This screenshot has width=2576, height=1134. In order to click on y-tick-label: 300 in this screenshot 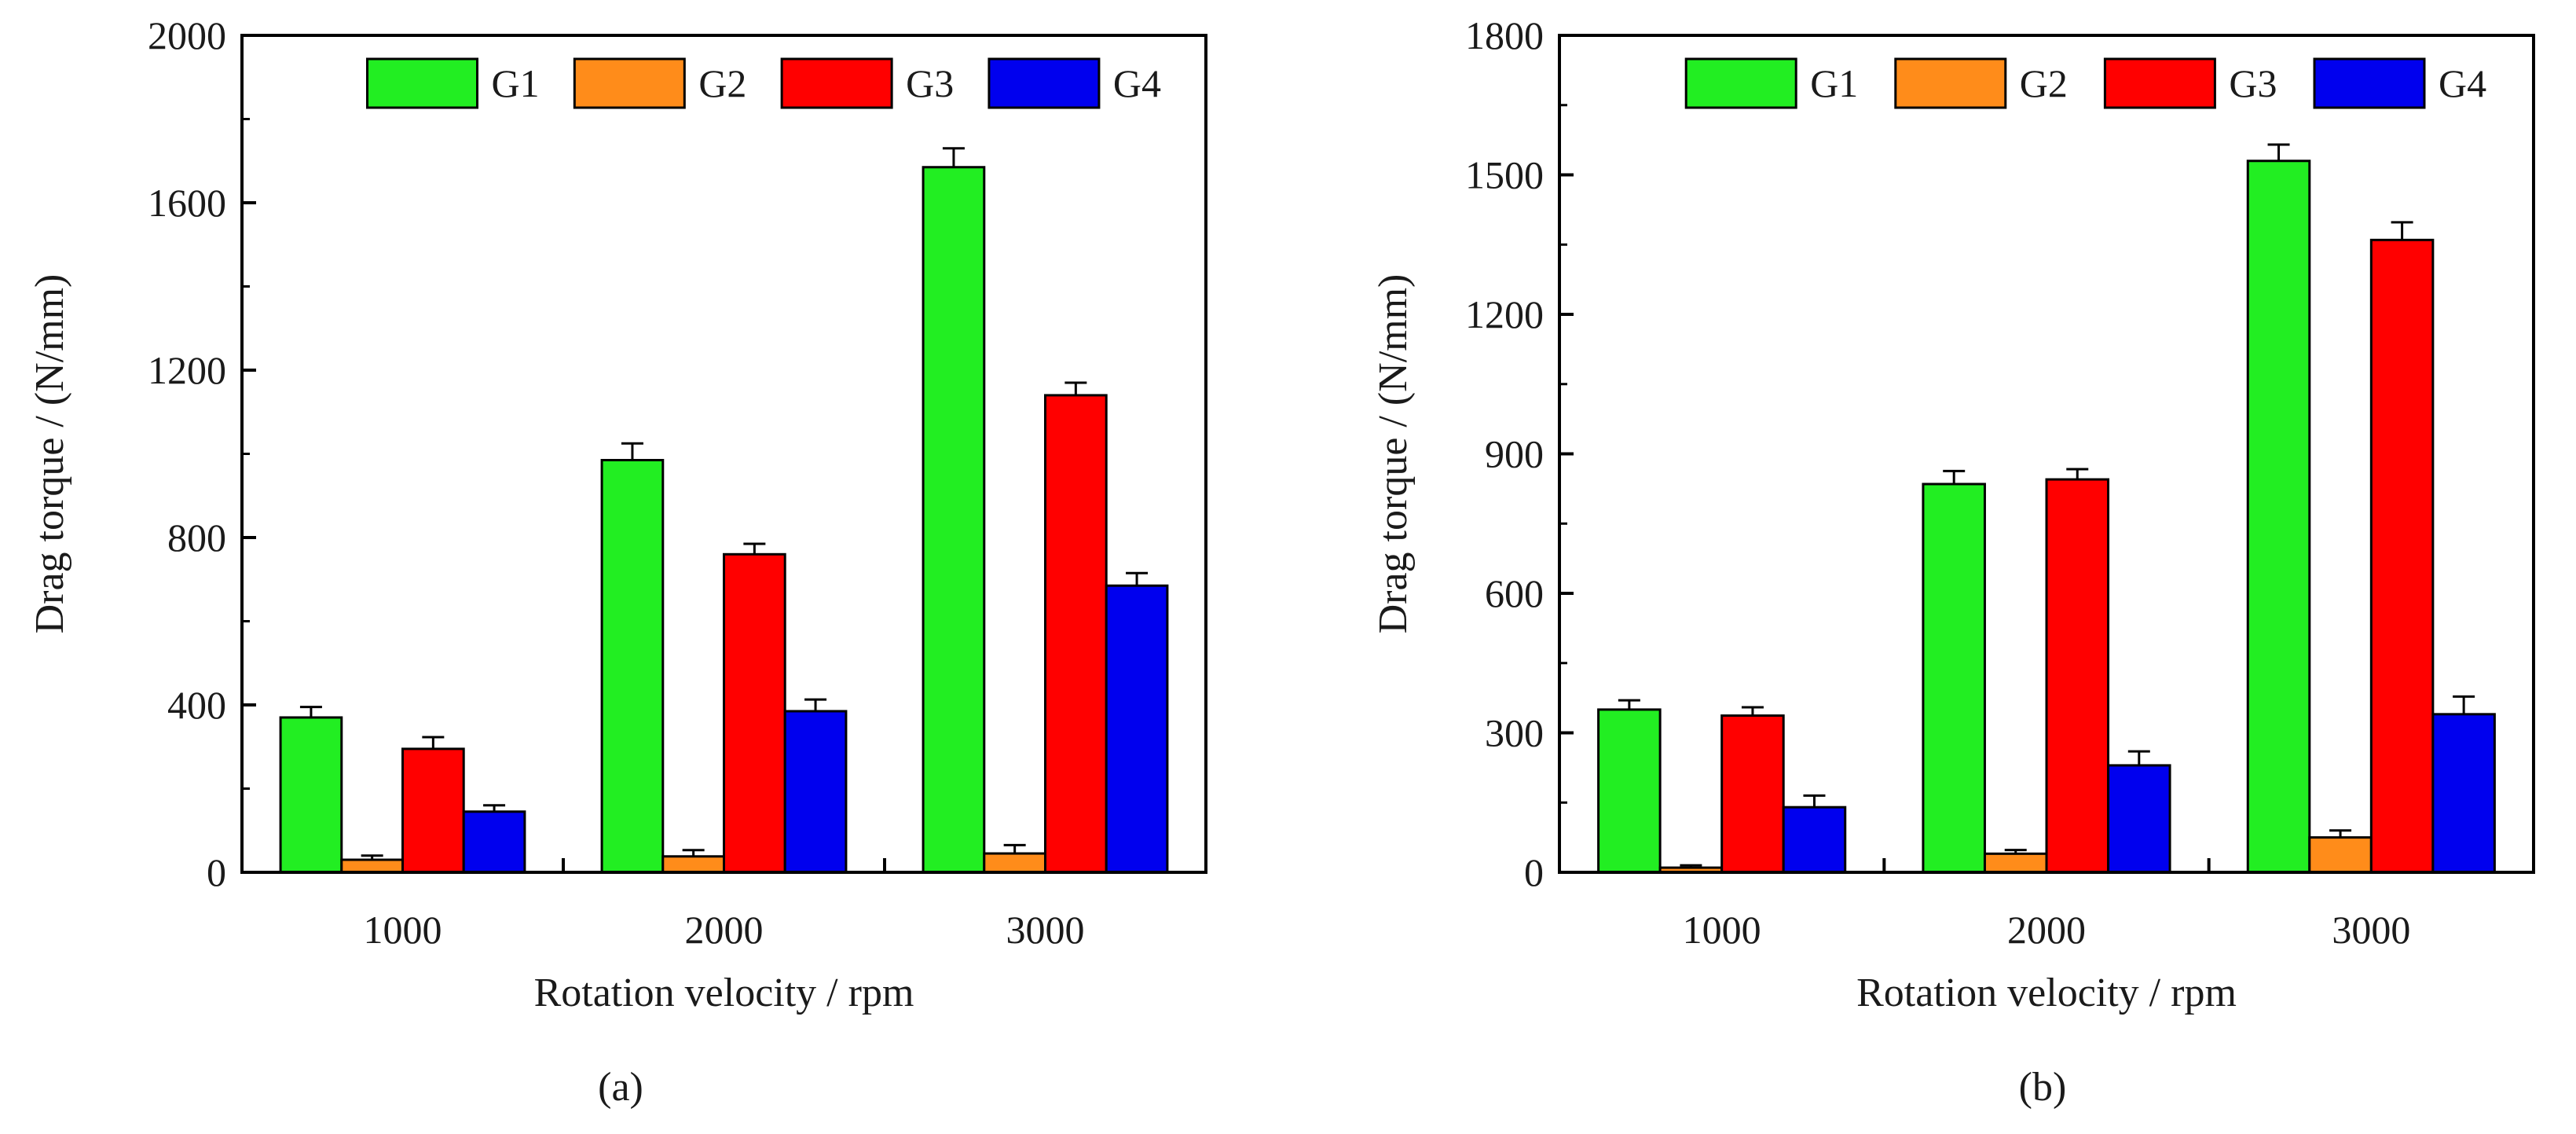, I will do `click(1514, 733)`.